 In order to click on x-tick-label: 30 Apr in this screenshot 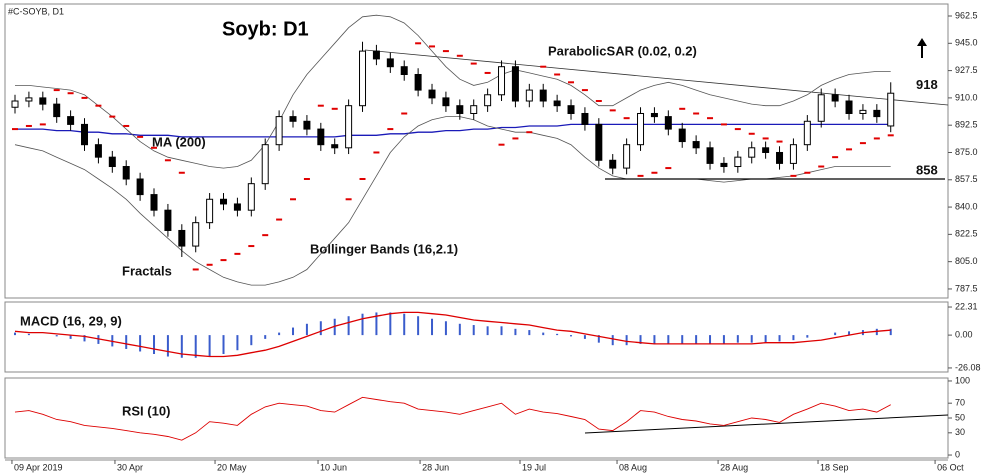, I will do `click(130, 467)`.